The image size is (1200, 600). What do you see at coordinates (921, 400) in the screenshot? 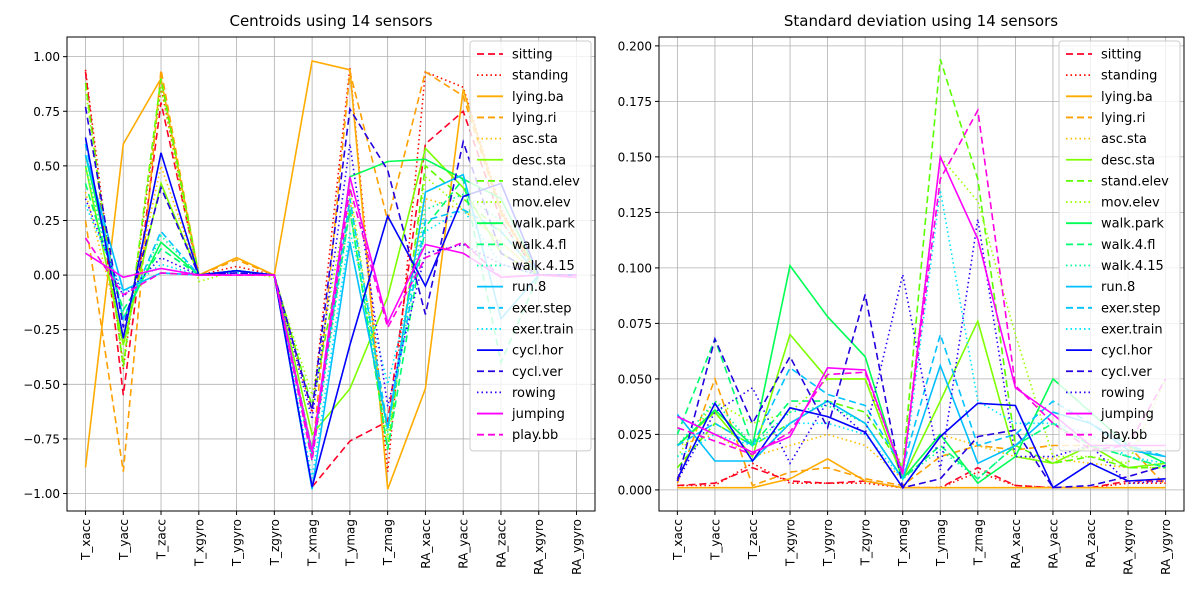
I see `series-line-exer.step` at bounding box center [921, 400].